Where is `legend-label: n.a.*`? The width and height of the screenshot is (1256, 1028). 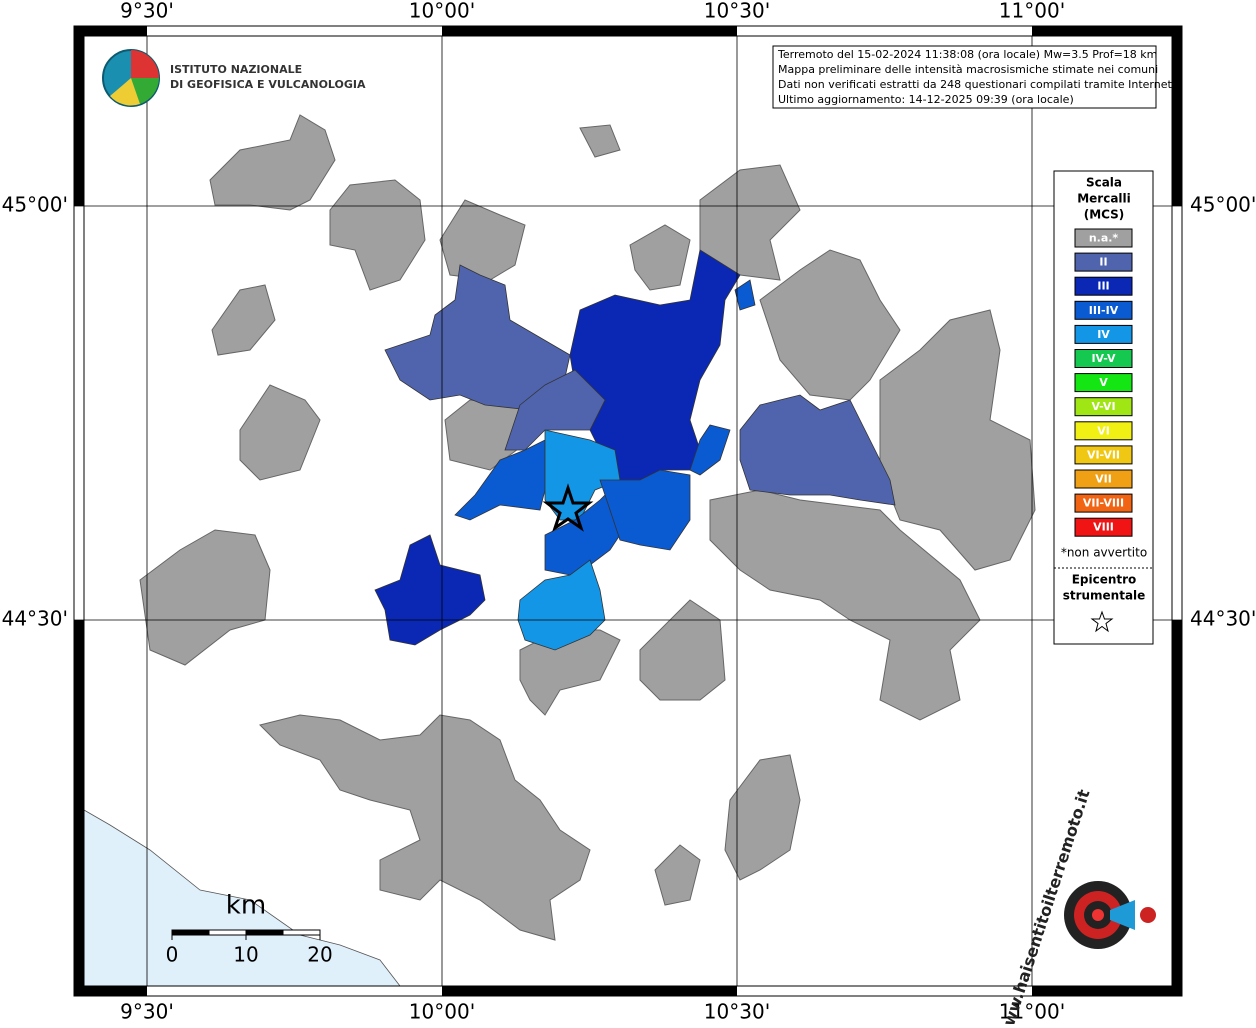
legend-label: n.a.* is located at coordinates (1104, 238).